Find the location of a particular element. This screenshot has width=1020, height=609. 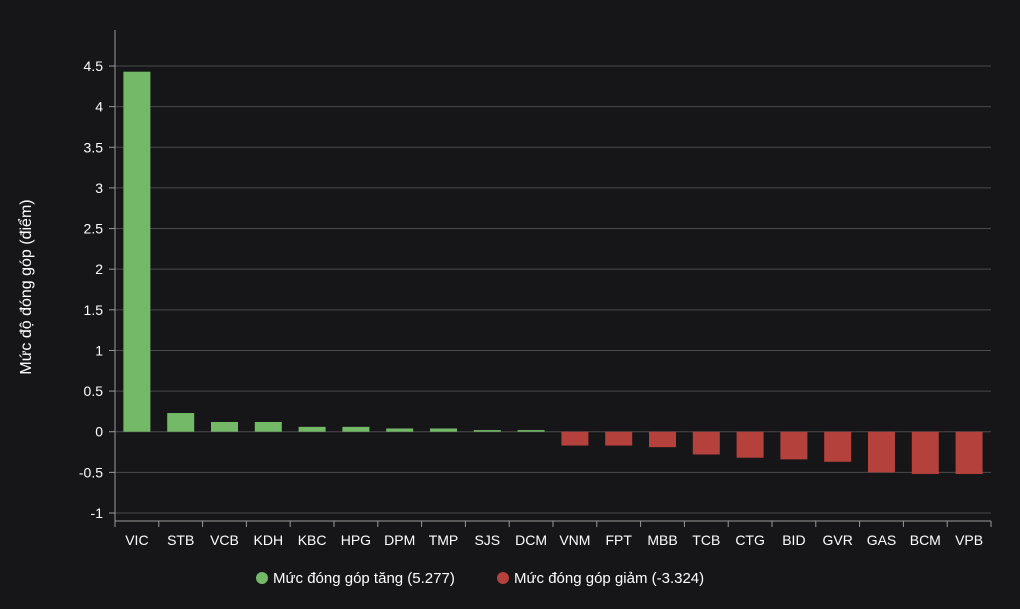

x-tick-label: VNM is located at coordinates (574, 540).